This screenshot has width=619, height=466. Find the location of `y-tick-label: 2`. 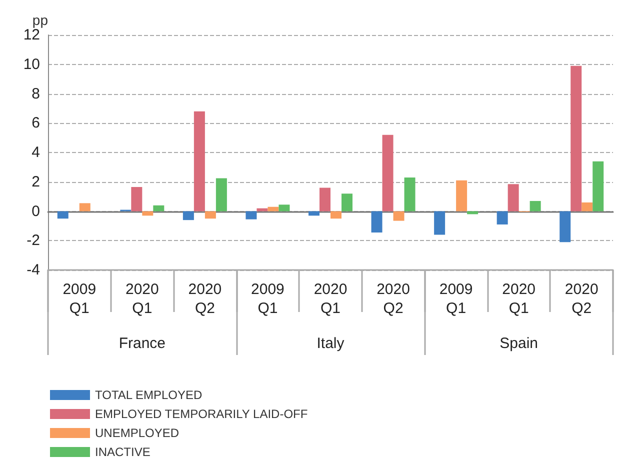

y-tick-label: 2 is located at coordinates (36, 181).